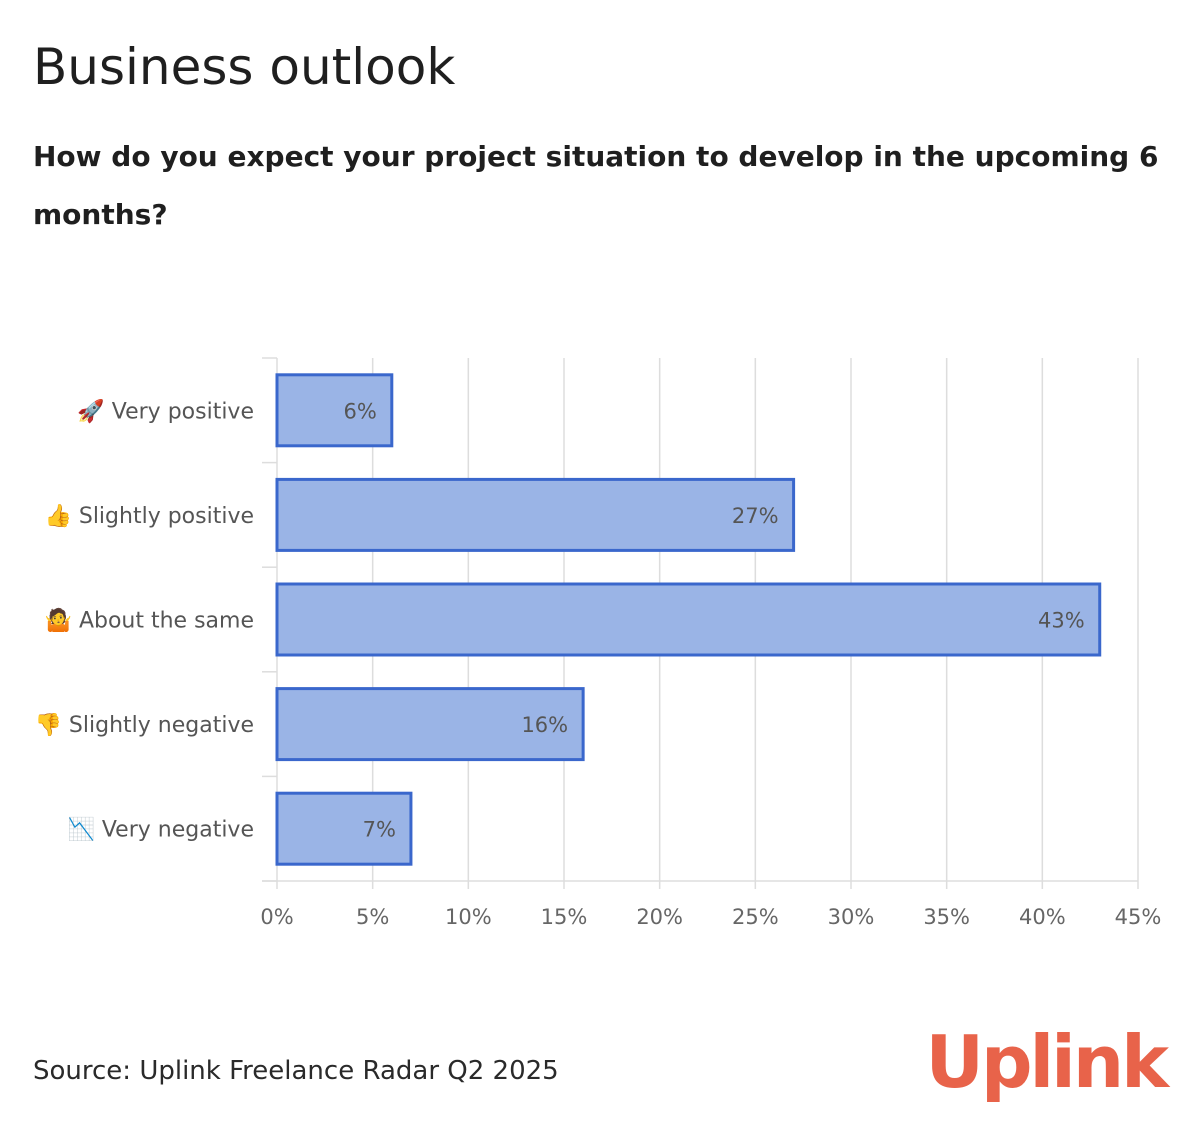 The image size is (1200, 1148). Describe the element at coordinates (276, 917) in the screenshot. I see `x-tick-label: 0%` at that location.